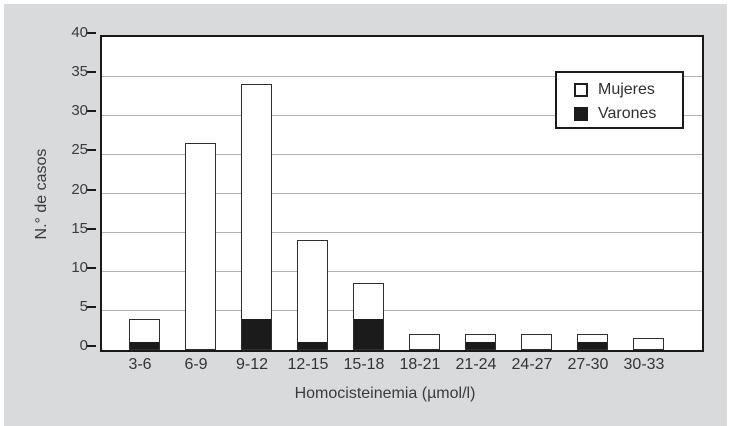 The height and width of the screenshot is (426, 730). Describe the element at coordinates (385, 393) in the screenshot. I see `x-axis-title: Homocisteinemia (µmol/l)` at that location.